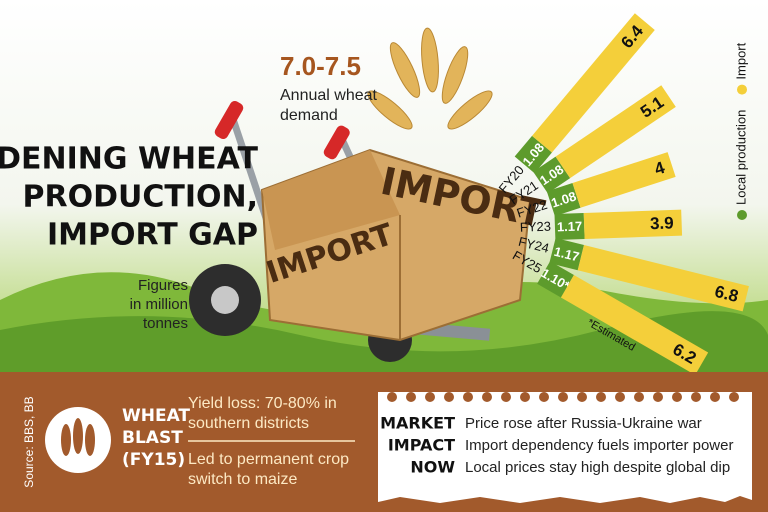  I want to click on legend-label: Local production, so click(740, 157).